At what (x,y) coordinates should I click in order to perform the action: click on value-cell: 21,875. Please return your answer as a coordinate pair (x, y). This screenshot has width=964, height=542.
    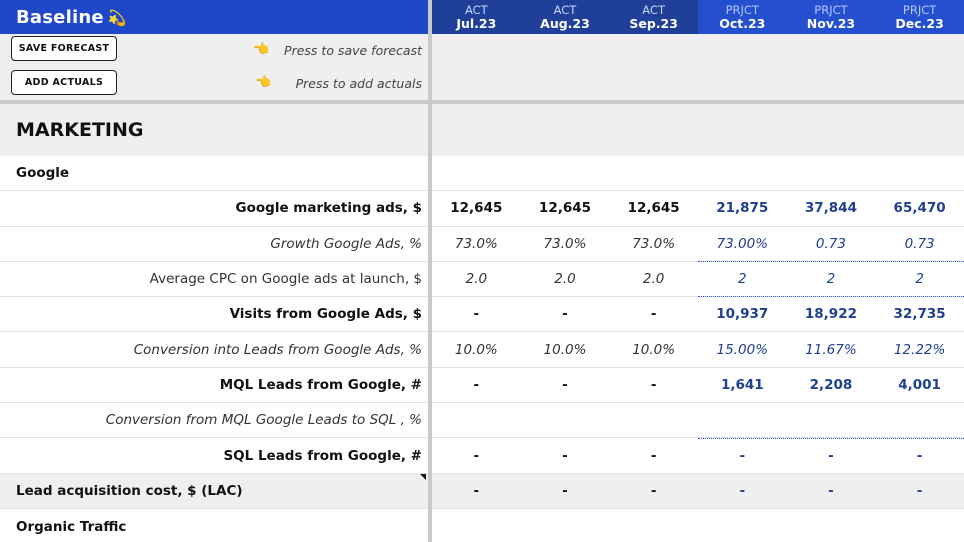
    Looking at the image, I should click on (742, 208).